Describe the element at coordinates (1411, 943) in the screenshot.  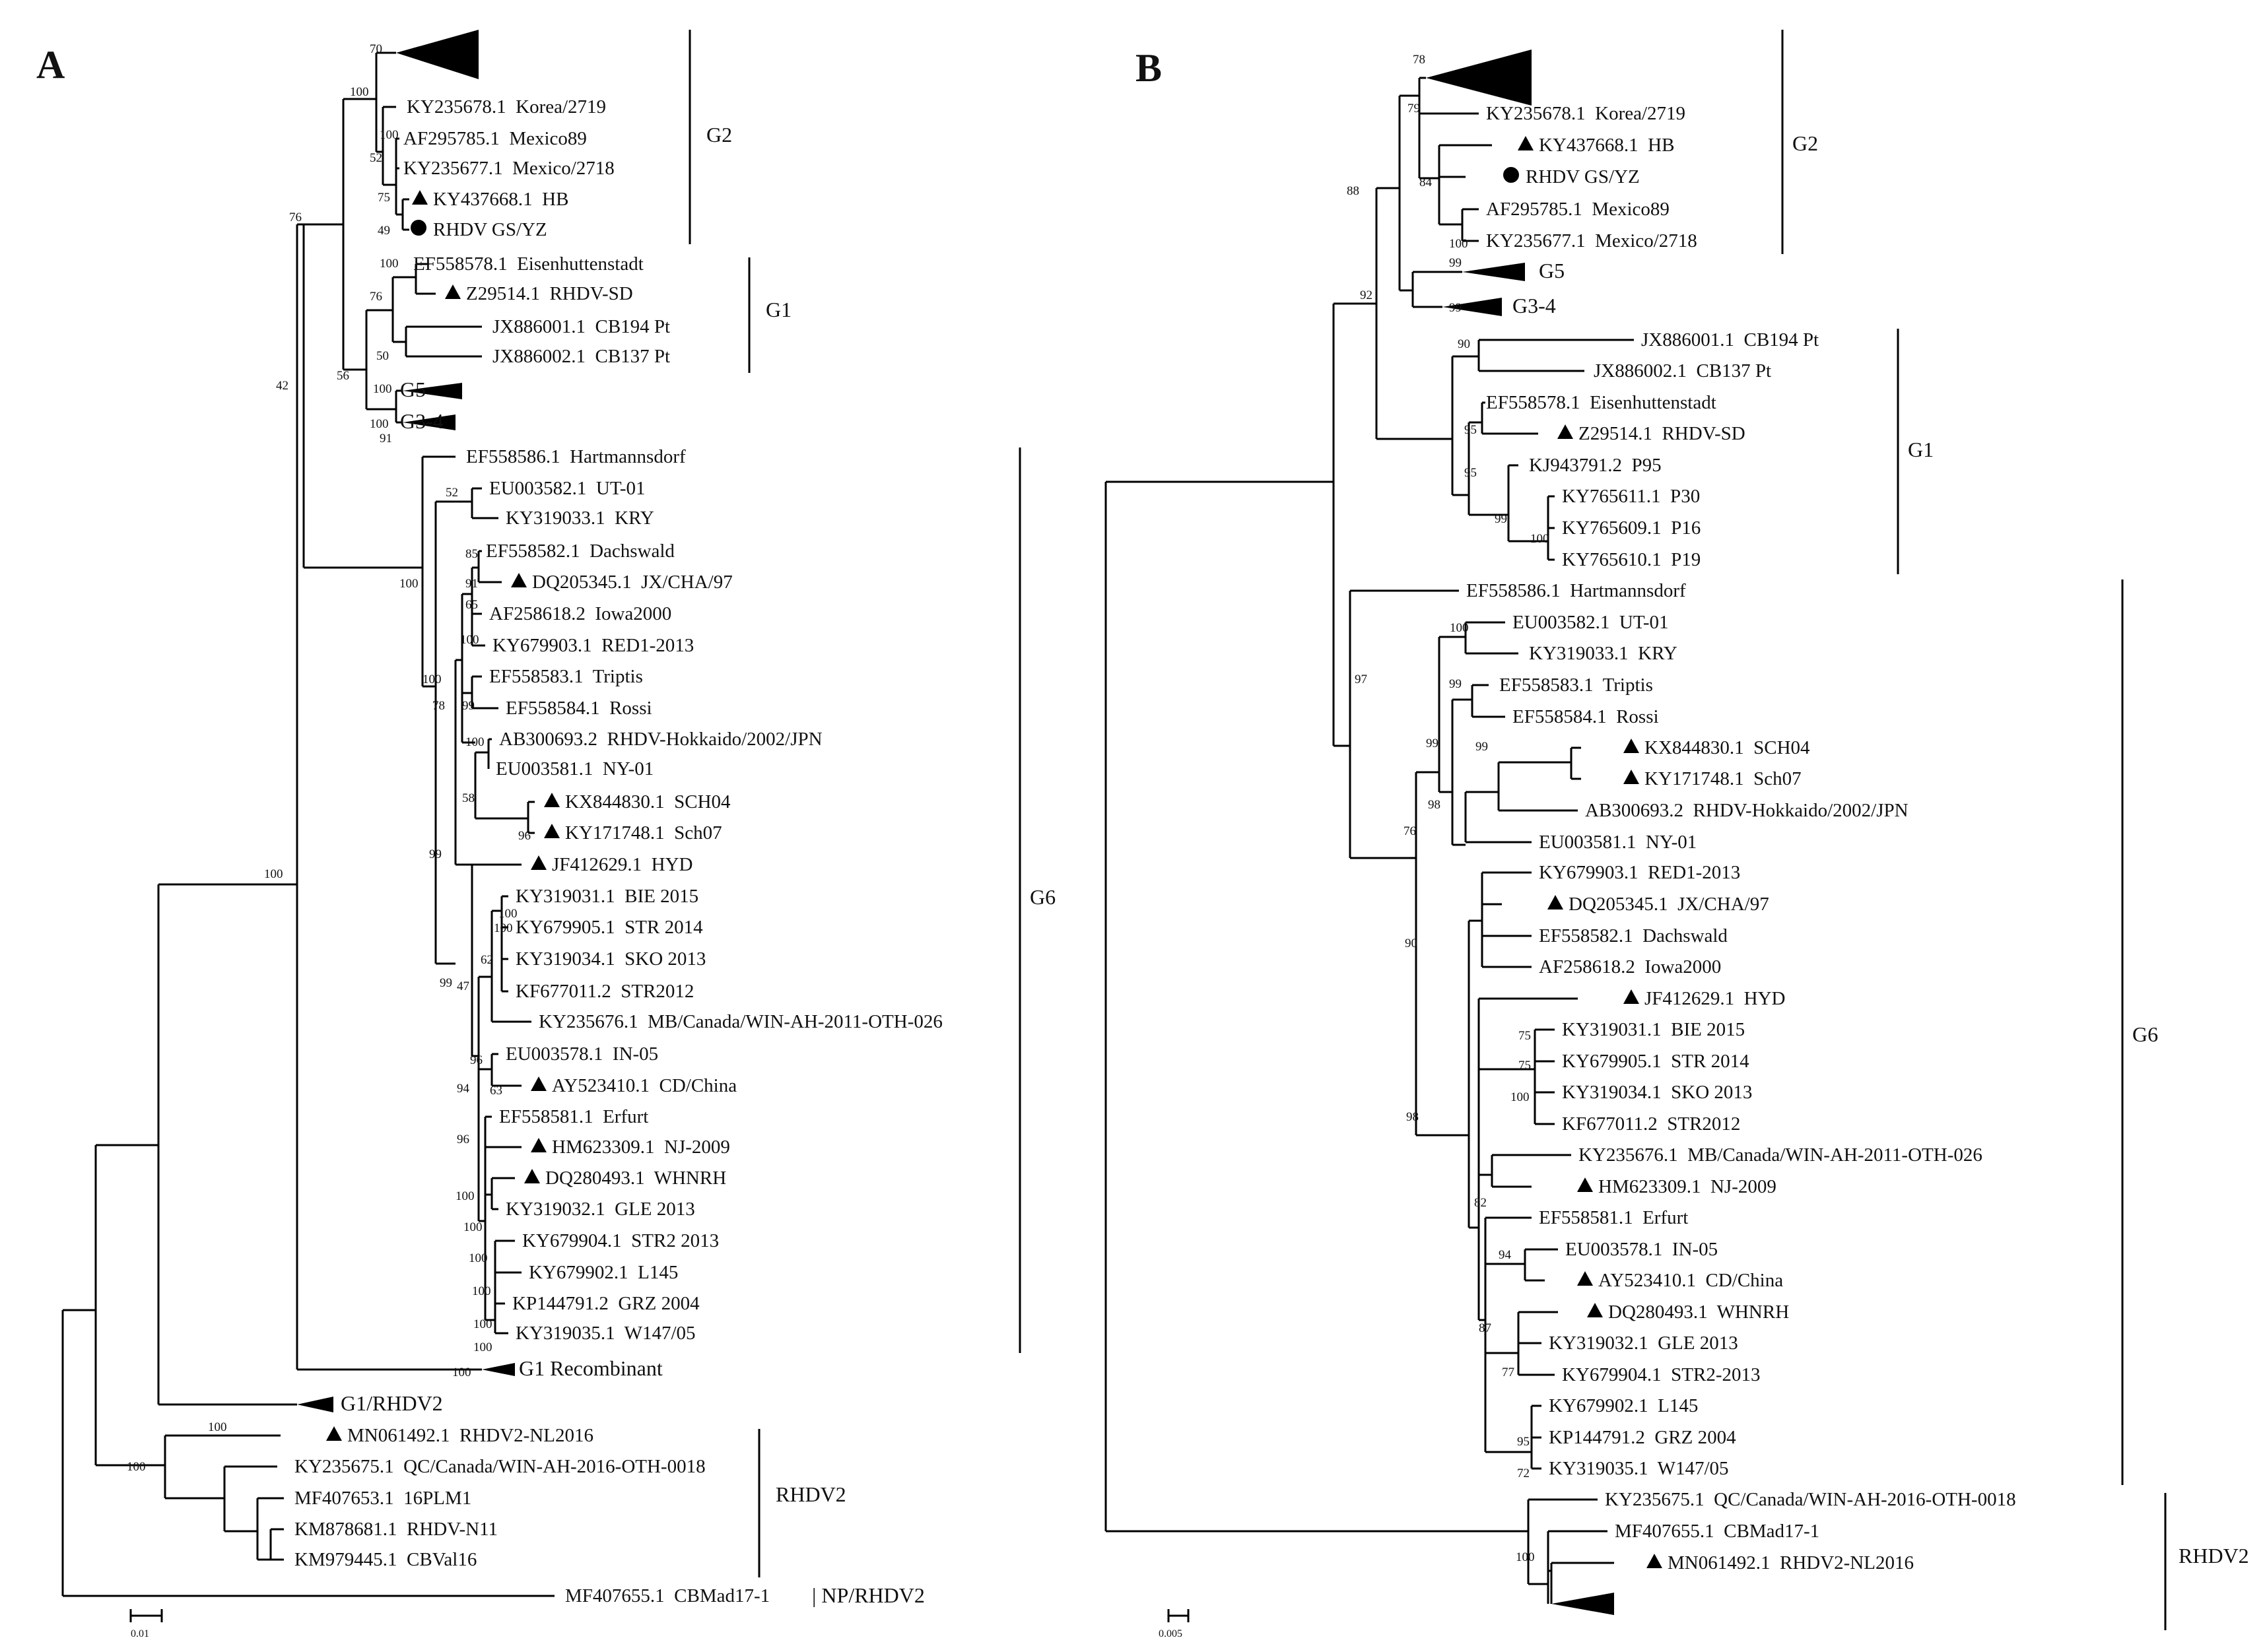
I see `bootstrap-value: 90` at that location.